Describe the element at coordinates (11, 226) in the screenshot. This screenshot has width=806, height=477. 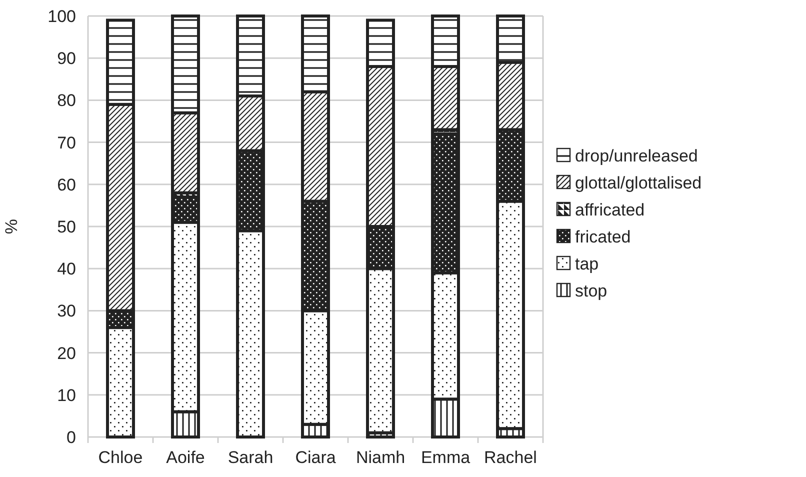
I see `y-axis-title: %` at that location.